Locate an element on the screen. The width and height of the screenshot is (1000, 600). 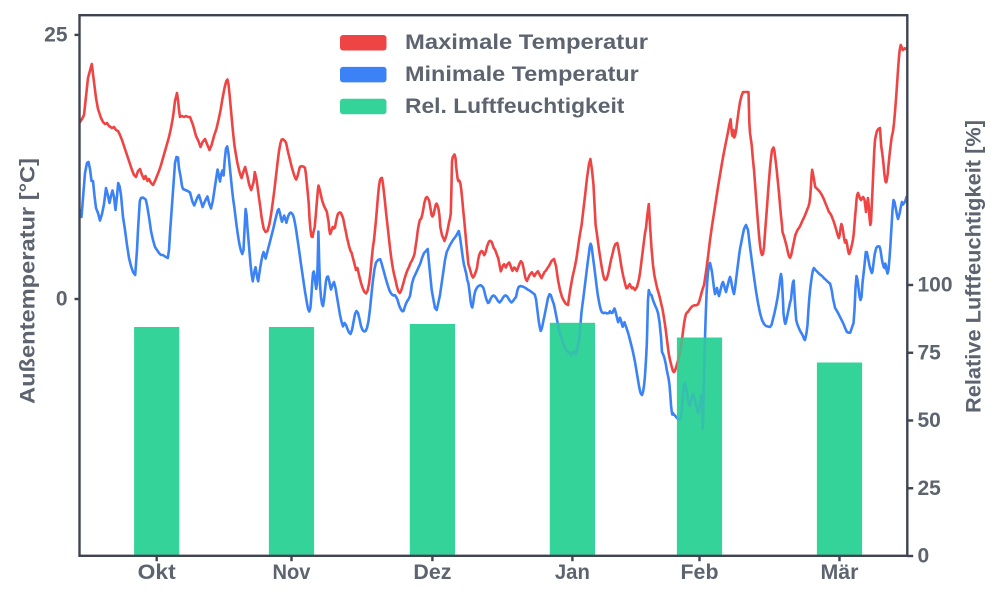
svg-text: Rel. Luftfeuchtigkeit is located at coordinates (514, 106).